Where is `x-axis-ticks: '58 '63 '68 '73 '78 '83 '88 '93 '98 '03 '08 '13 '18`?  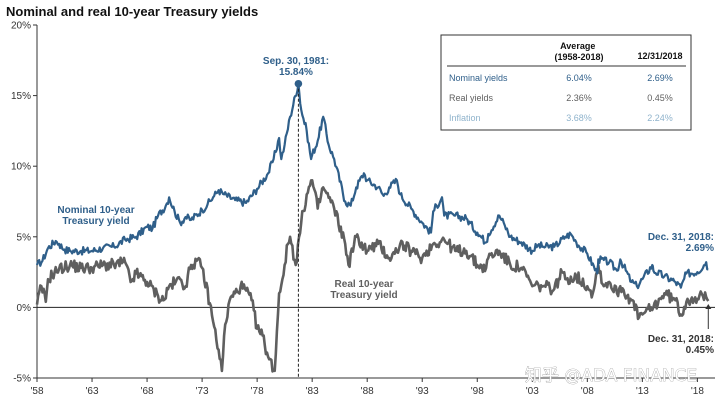 x-axis-ticks: '58 '63 '68 '73 '78 '83 '88 '93 '98 '03 '08 '13 '18 is located at coordinates (367, 387).